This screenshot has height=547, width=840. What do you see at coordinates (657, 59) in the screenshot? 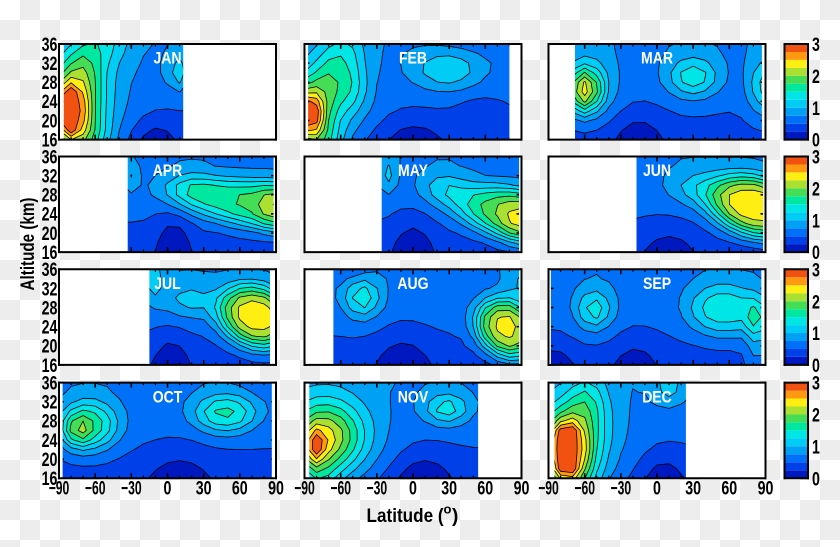
I see `svg-text: MAR` at bounding box center [657, 59].